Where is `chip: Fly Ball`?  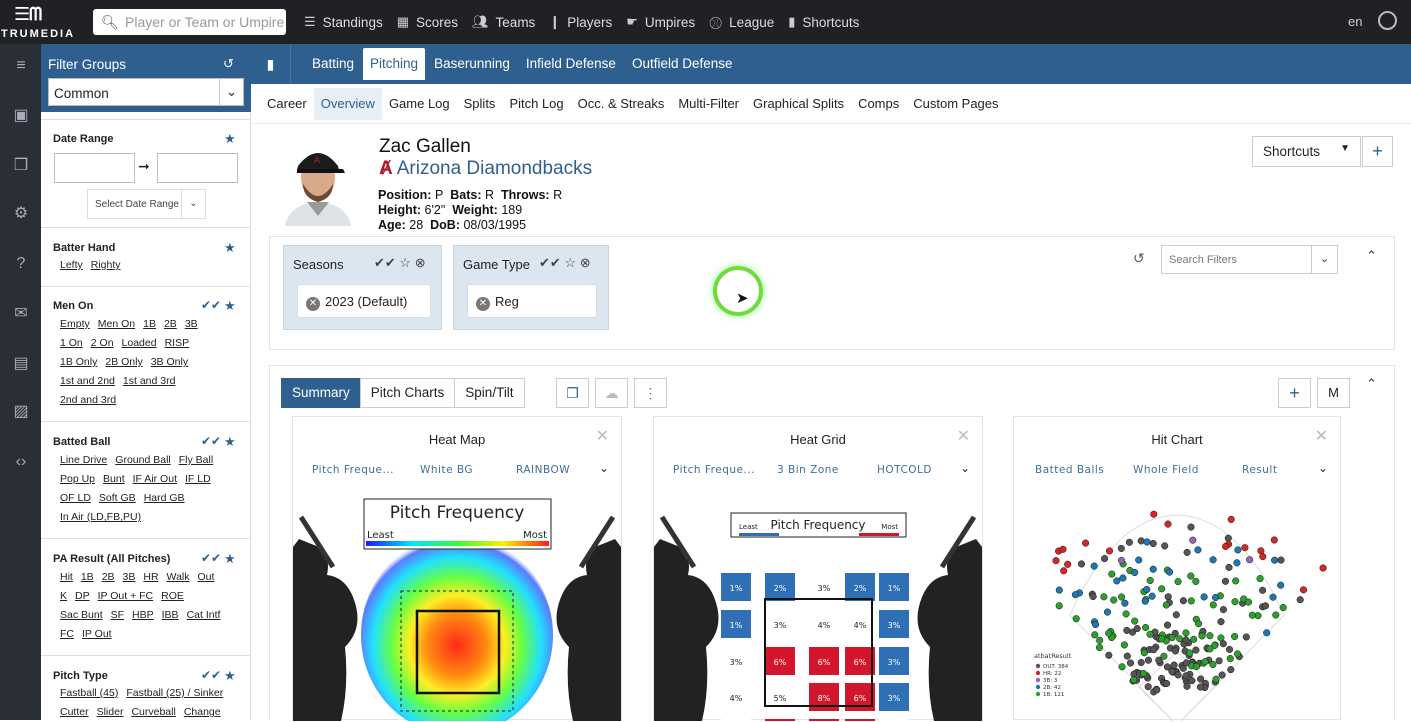 chip: Fly Ball is located at coordinates (196, 460).